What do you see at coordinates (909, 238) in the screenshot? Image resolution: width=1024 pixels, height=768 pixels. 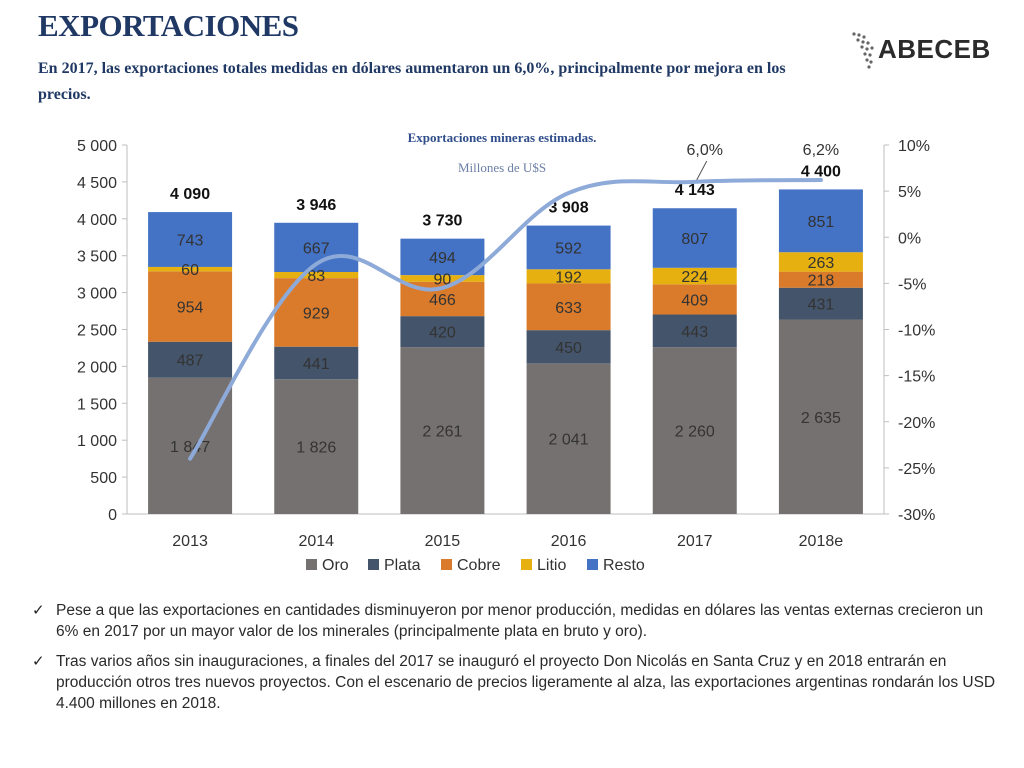 I see `y-right-tick-label: 0%` at bounding box center [909, 238].